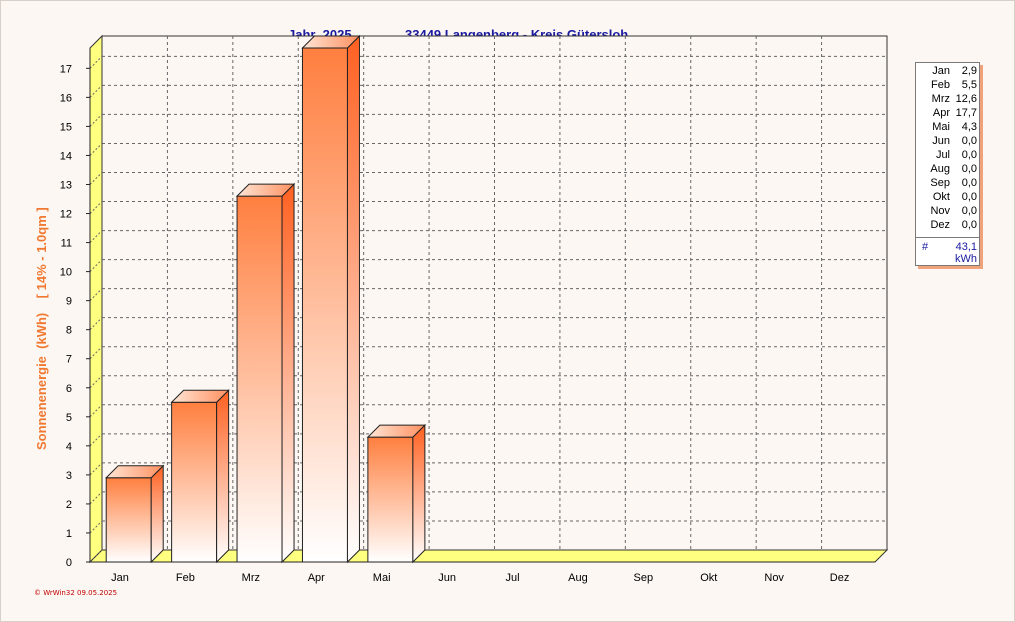 The width and height of the screenshot is (1015, 622). Describe the element at coordinates (940, 169) in the screenshot. I see `legend-month: Aug` at that location.